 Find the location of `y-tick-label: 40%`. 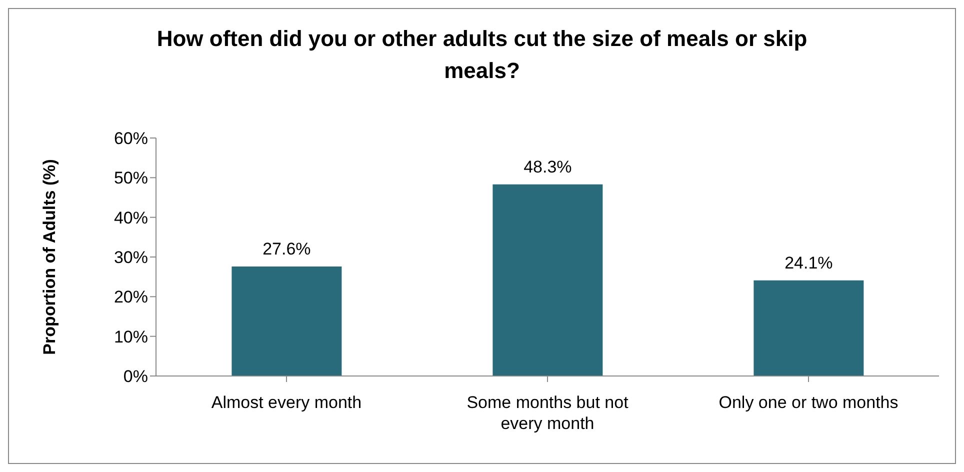

y-tick-label: 40% is located at coordinates (131, 218).